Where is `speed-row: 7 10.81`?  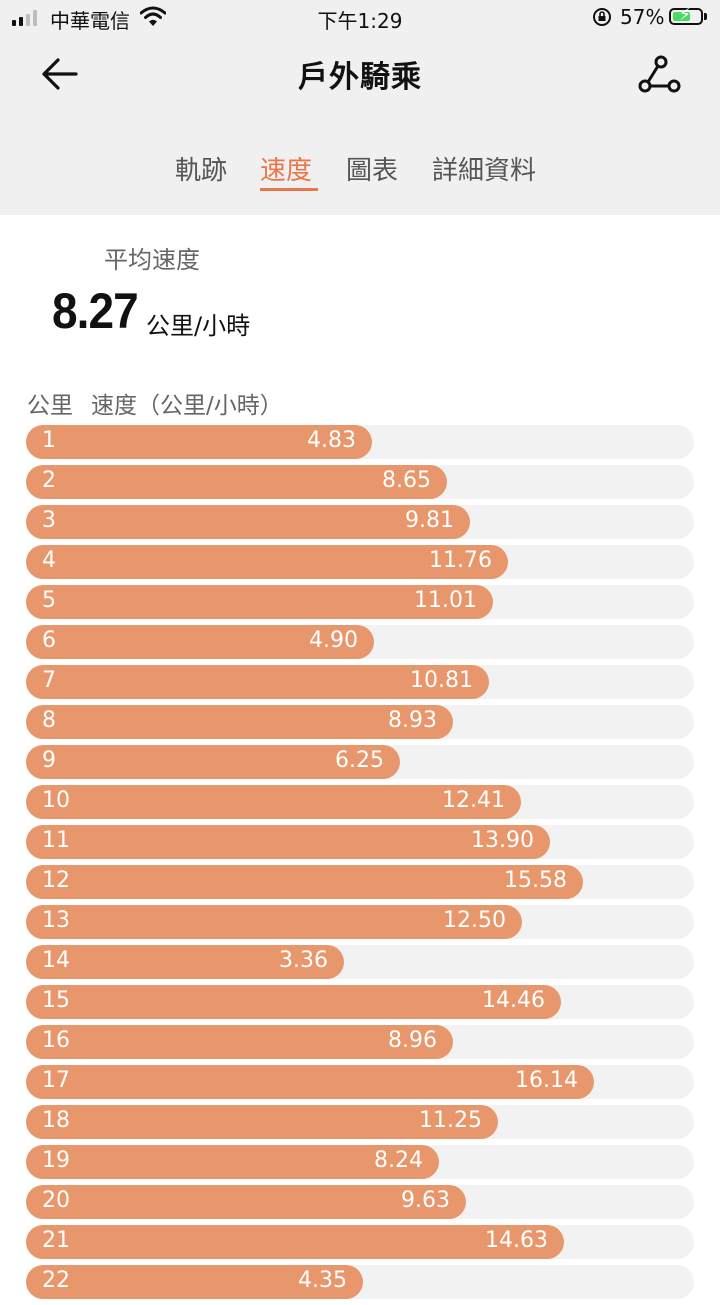
speed-row: 7 10.81 is located at coordinates (360, 682).